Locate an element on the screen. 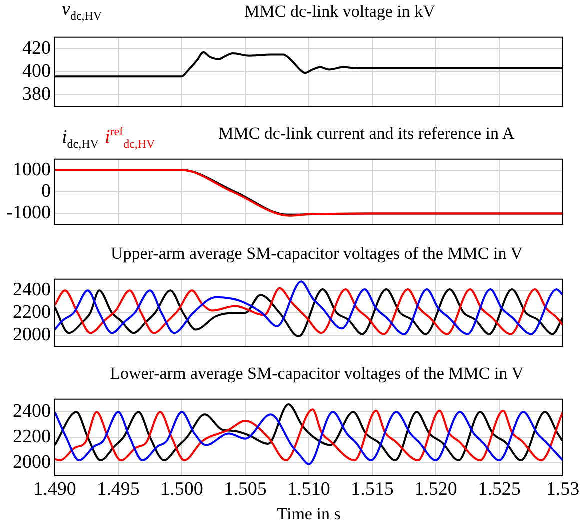 The width and height of the screenshot is (585, 529). series-label: i$_{dc,HV}$ is located at coordinates (80, 139).